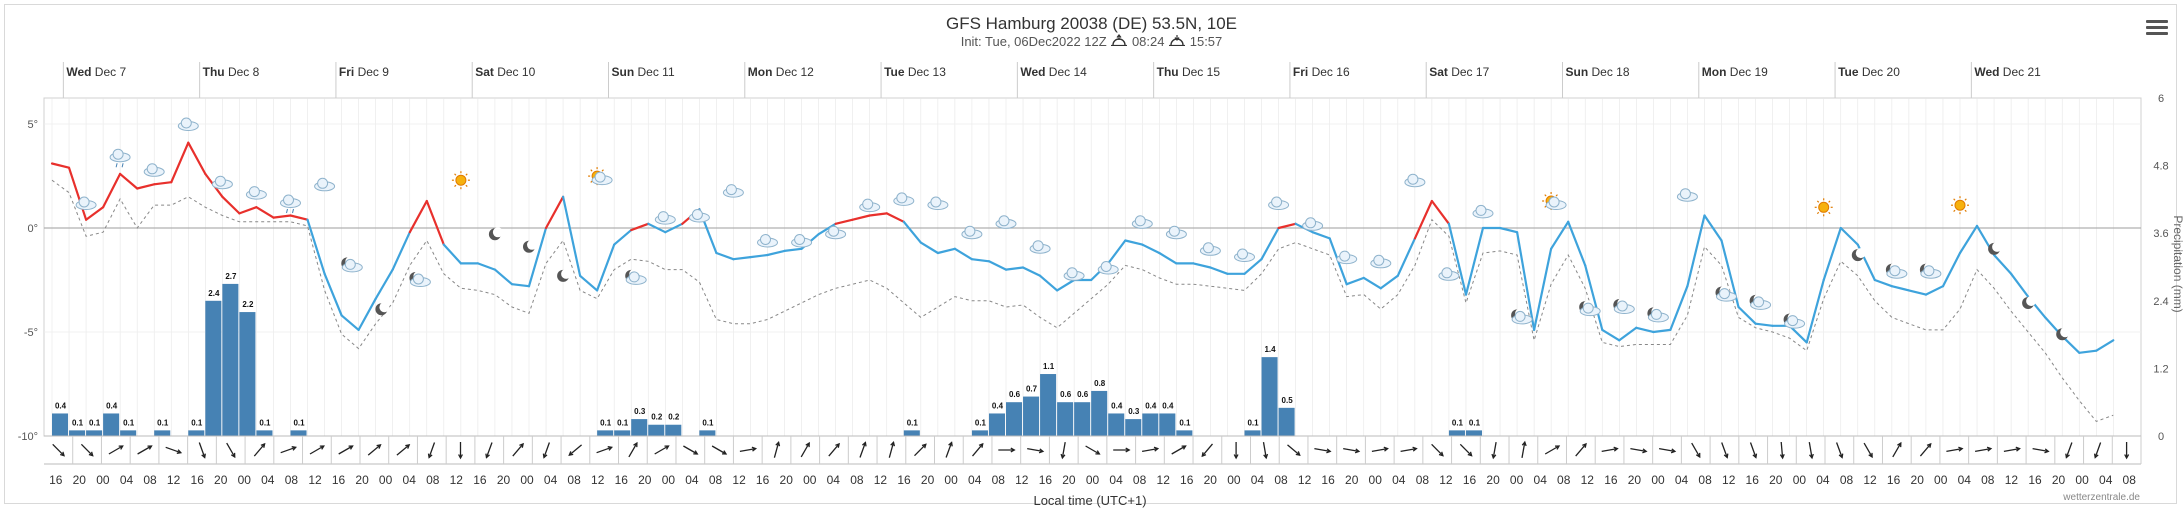  Describe the element at coordinates (364, 72) in the screenshot. I see `day-label: Fri Dec 9` at that location.